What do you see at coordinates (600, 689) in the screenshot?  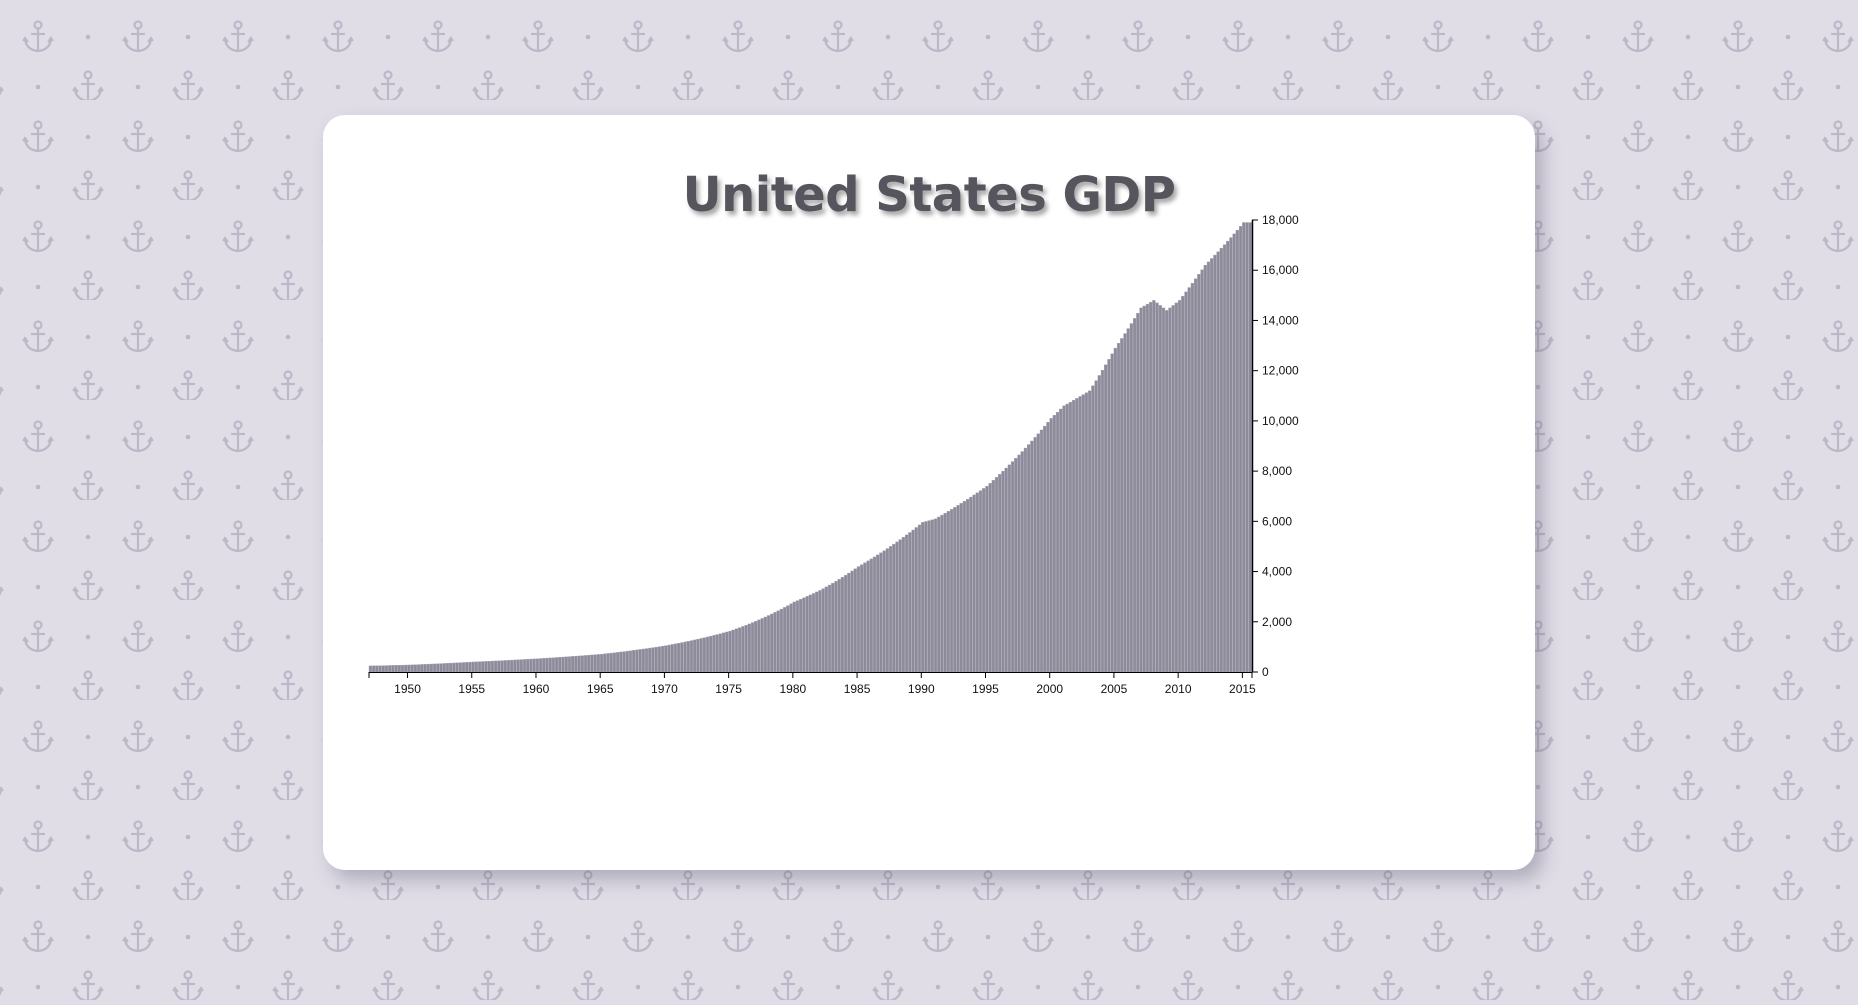 I see `x-tick-label: 1965` at bounding box center [600, 689].